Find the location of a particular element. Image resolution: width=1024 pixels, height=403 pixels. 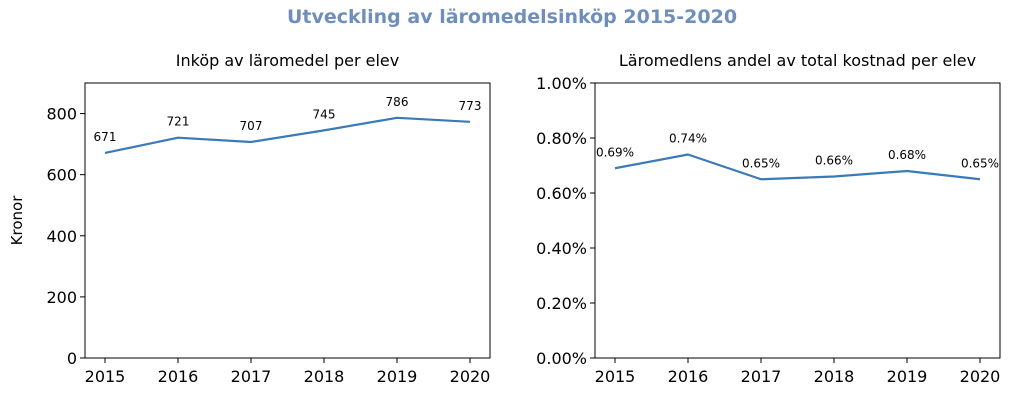

y-axis-label: Kronor is located at coordinates (17, 220).